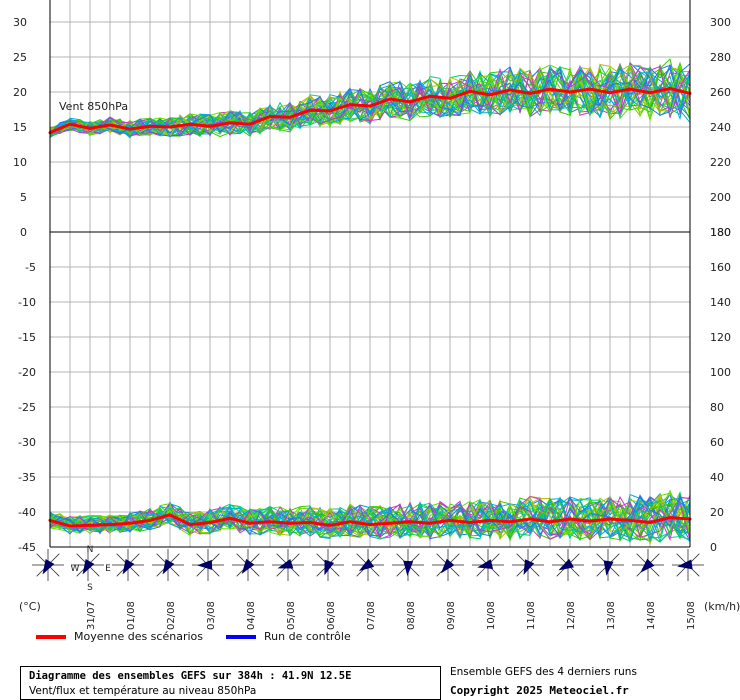 This screenshot has width=740, height=700. Describe the element at coordinates (543, 672) in the screenshot. I see `runs-note: Ensemble GEFS des 4 derniers runs` at that location.